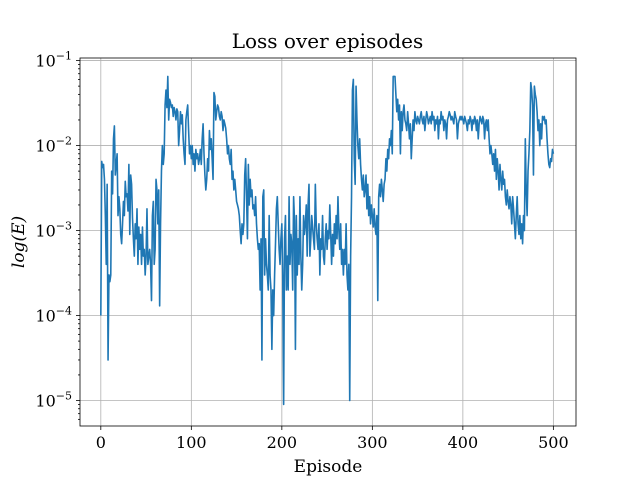 Image resolution: width=640 pixels, height=480 pixels. Describe the element at coordinates (101, 442) in the screenshot. I see `x-tick-label: 0` at that location.